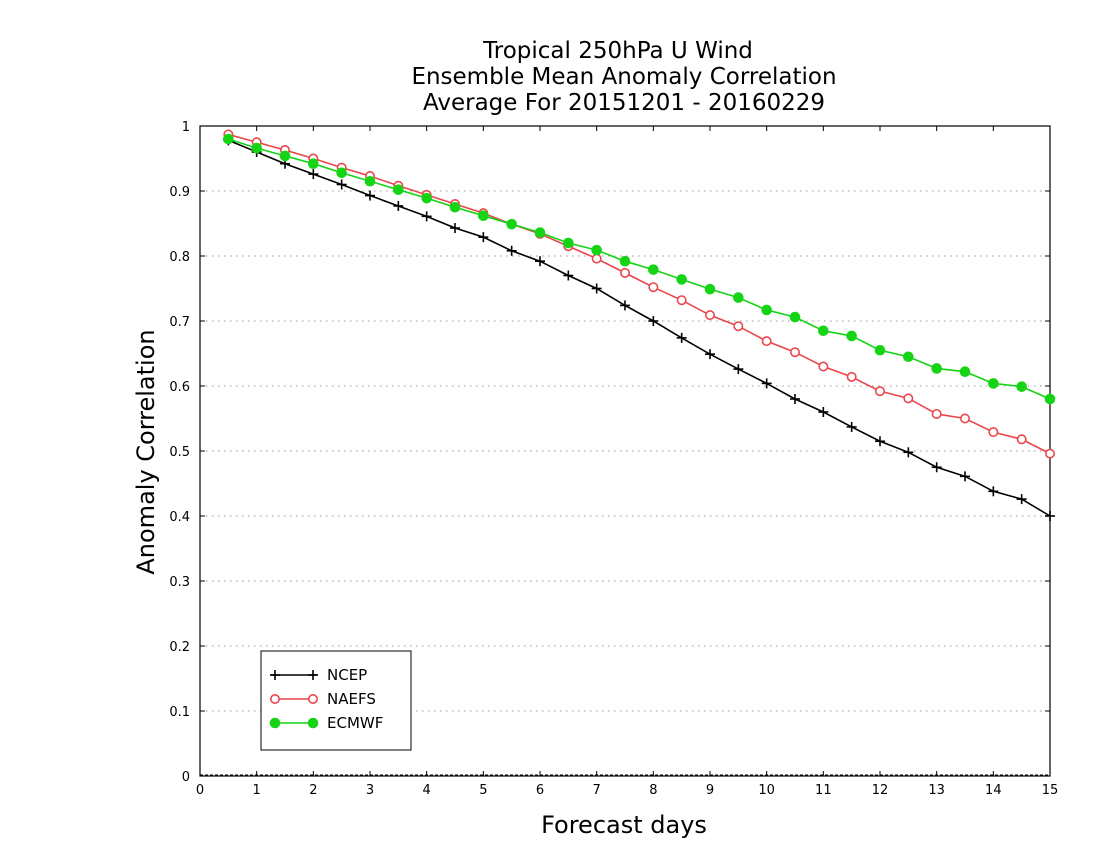  Describe the element at coordinates (200, 790) in the screenshot. I see `x-tick-label: 0` at that location.